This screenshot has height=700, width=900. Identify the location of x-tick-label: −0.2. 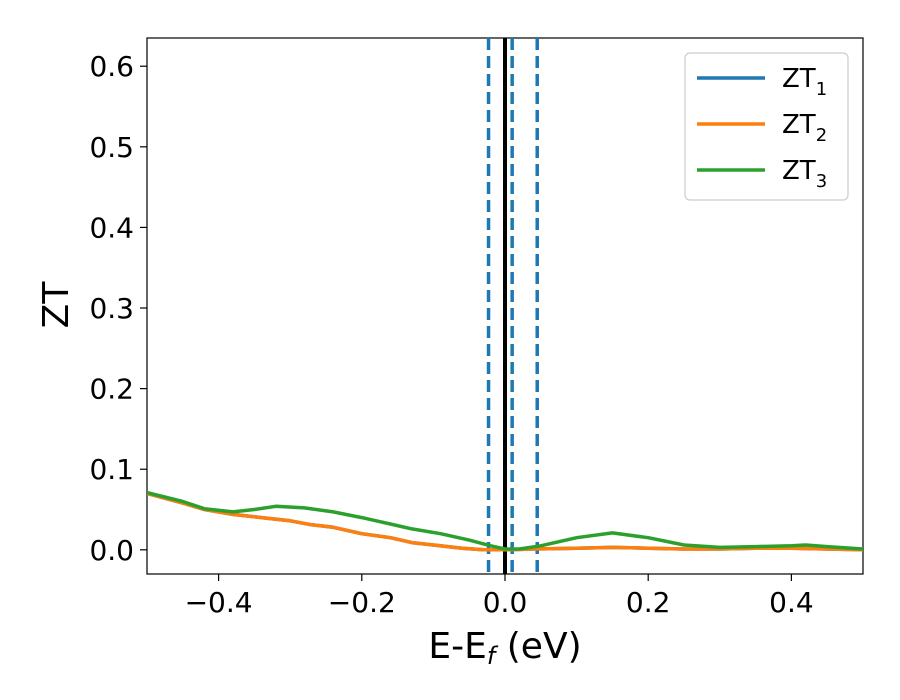
(362, 602).